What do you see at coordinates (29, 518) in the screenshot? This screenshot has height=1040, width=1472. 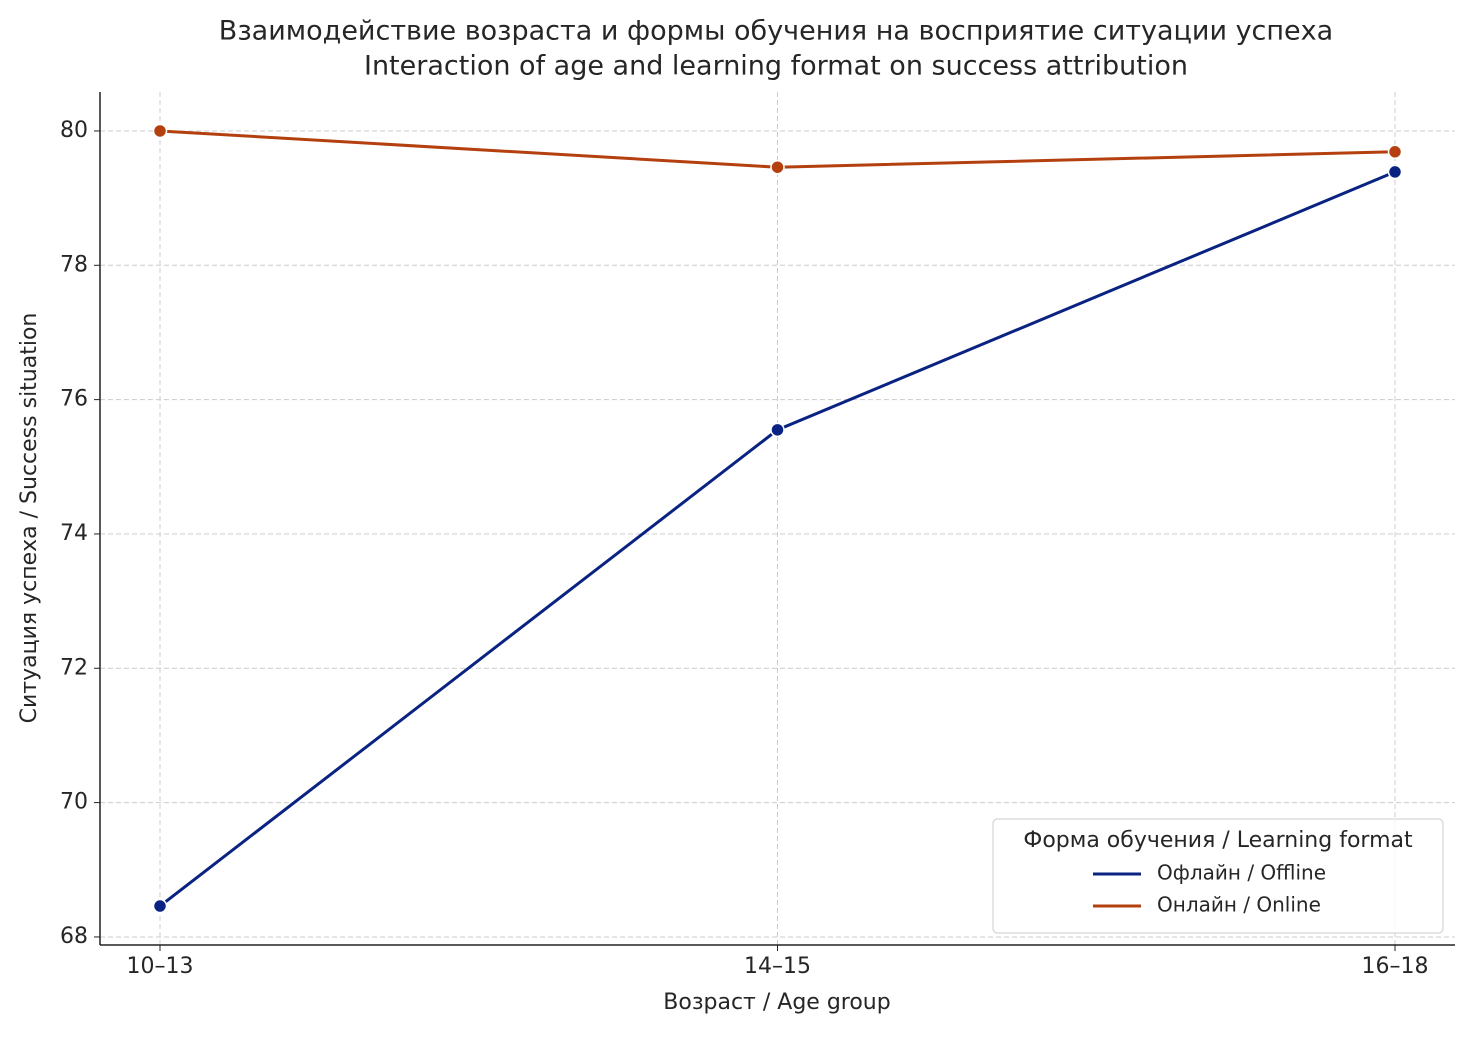 I see `y-axis-label: Ситуация успеха / Success situation` at bounding box center [29, 518].